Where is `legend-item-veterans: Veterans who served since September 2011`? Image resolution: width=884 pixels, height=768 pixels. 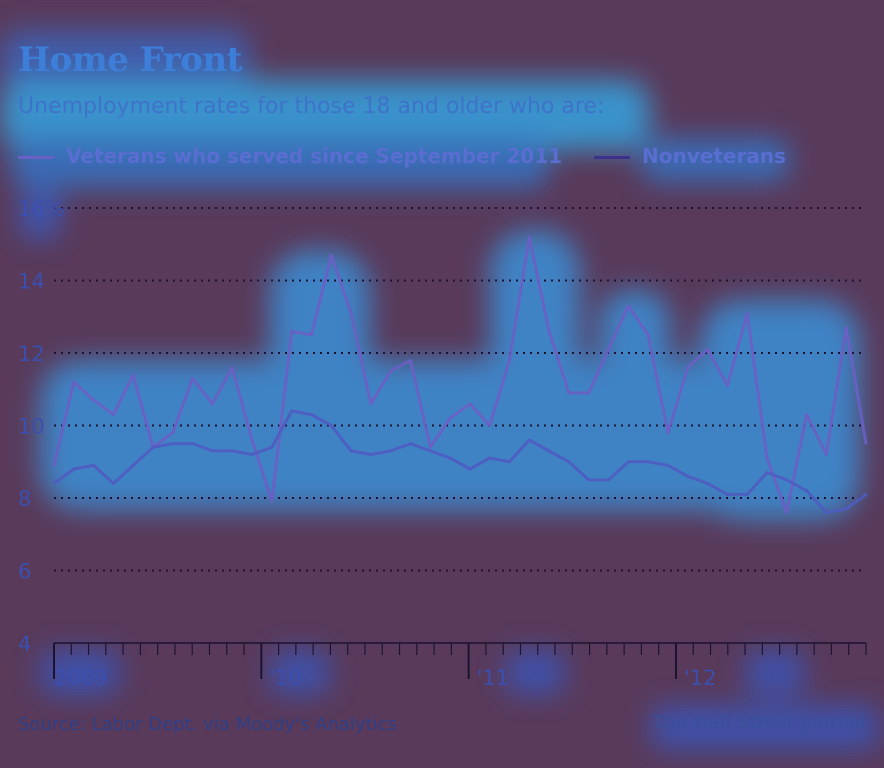 legend-item-veterans: Veterans who served since September 2011 is located at coordinates (290, 156).